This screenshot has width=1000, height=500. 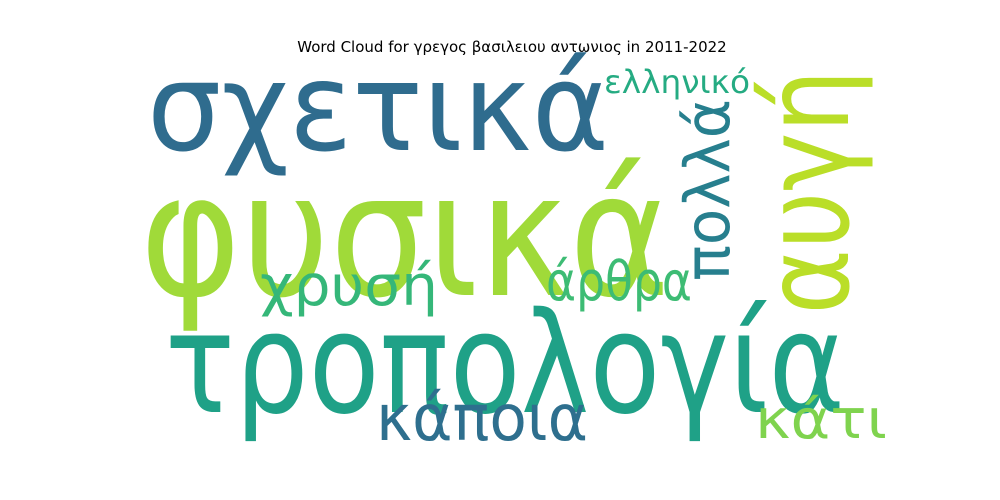 I want to click on word-kati: κάτι, so click(x=821, y=419).